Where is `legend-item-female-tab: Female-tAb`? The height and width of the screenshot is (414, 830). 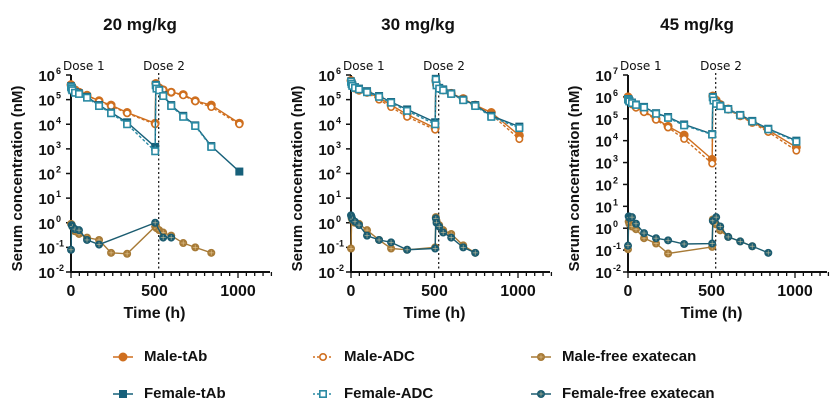 legend-item-female-tab: Female-tAb is located at coordinates (169, 393).